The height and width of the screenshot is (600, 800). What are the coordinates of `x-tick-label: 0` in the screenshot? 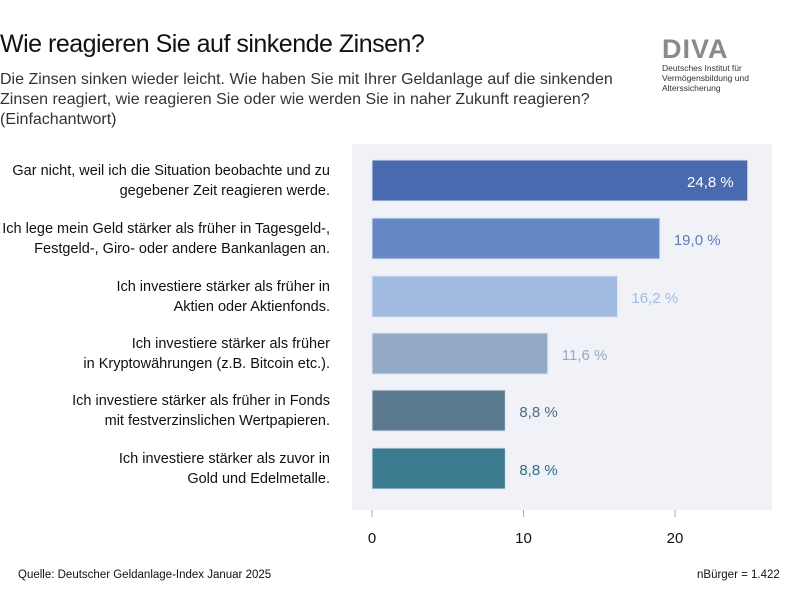 It's located at (372, 538).